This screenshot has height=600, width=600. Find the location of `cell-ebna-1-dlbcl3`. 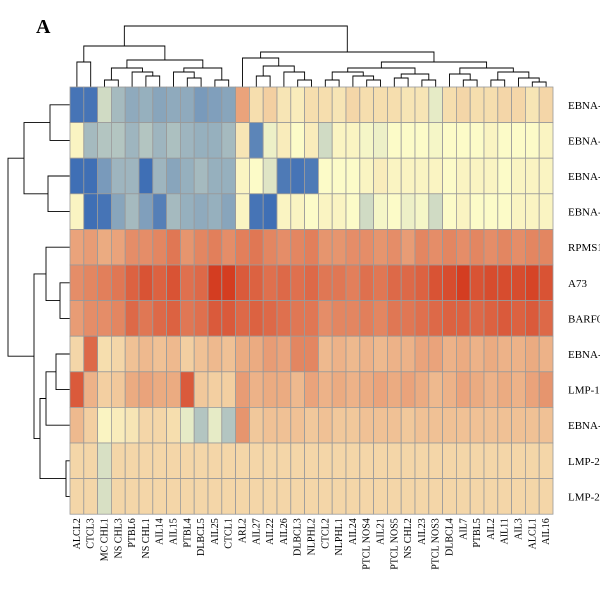

cell-ebna-1-dlbcl3 is located at coordinates (297, 354).